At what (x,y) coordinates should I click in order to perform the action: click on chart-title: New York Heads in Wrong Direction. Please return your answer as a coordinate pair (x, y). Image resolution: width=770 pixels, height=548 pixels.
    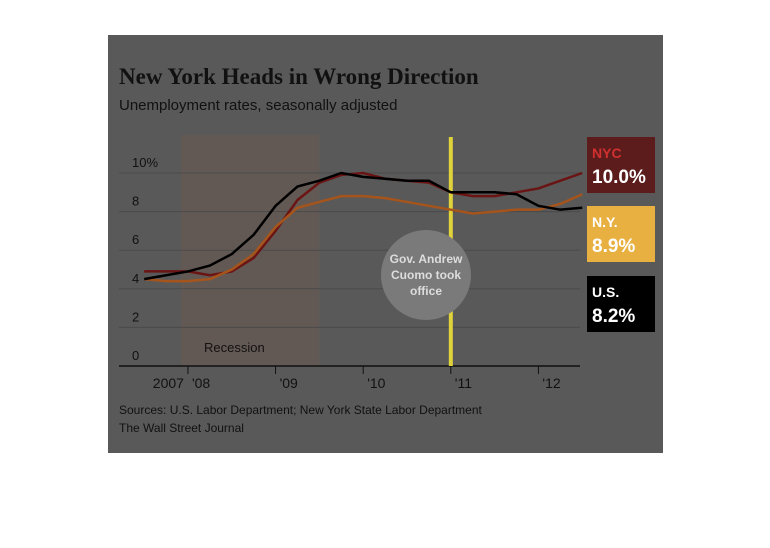
    Looking at the image, I should click on (299, 76).